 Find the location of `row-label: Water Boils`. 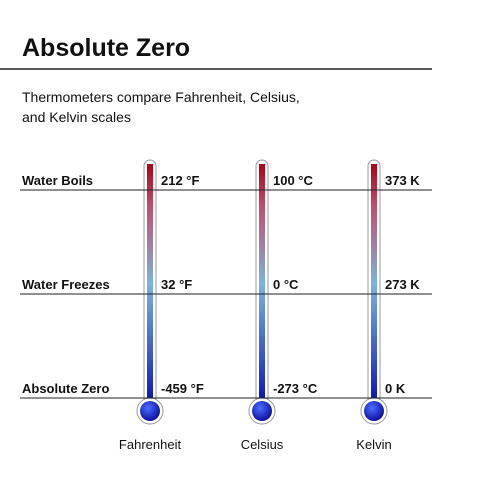

row-label: Water Boils is located at coordinates (57, 180).